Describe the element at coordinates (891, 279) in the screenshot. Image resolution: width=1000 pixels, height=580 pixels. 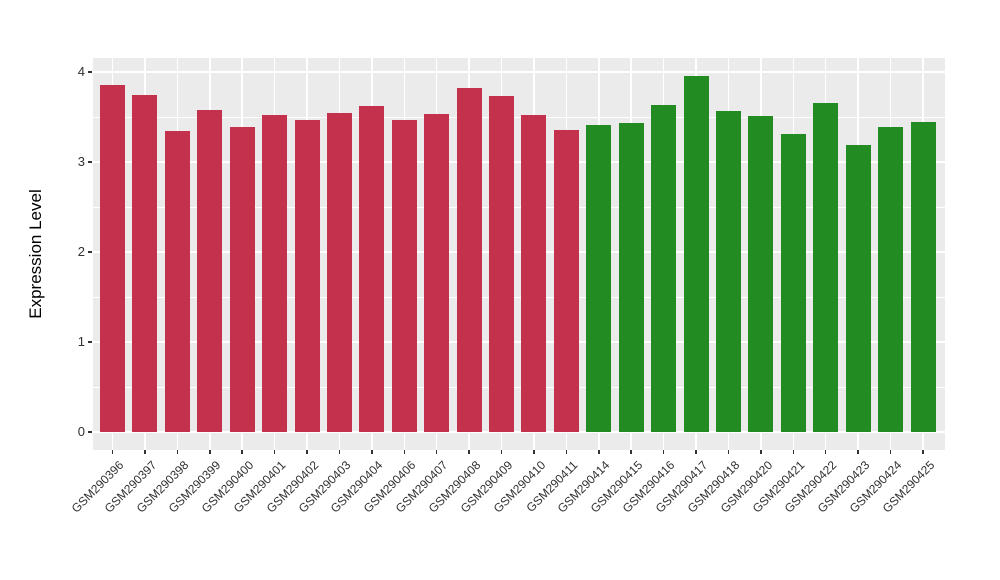
I see `bar-GSM290424` at that location.